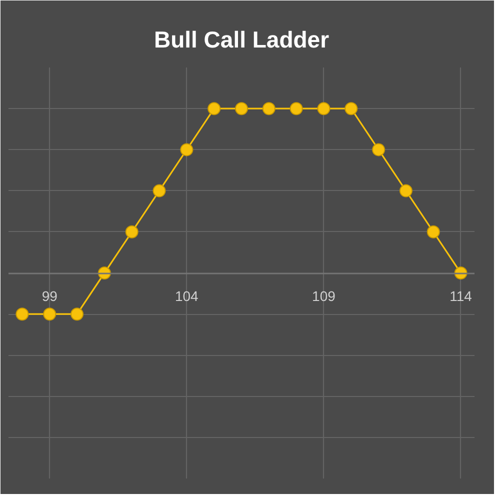 This screenshot has height=500, width=500. What do you see at coordinates (324, 296) in the screenshot?
I see `x-tick-label: 109` at bounding box center [324, 296].